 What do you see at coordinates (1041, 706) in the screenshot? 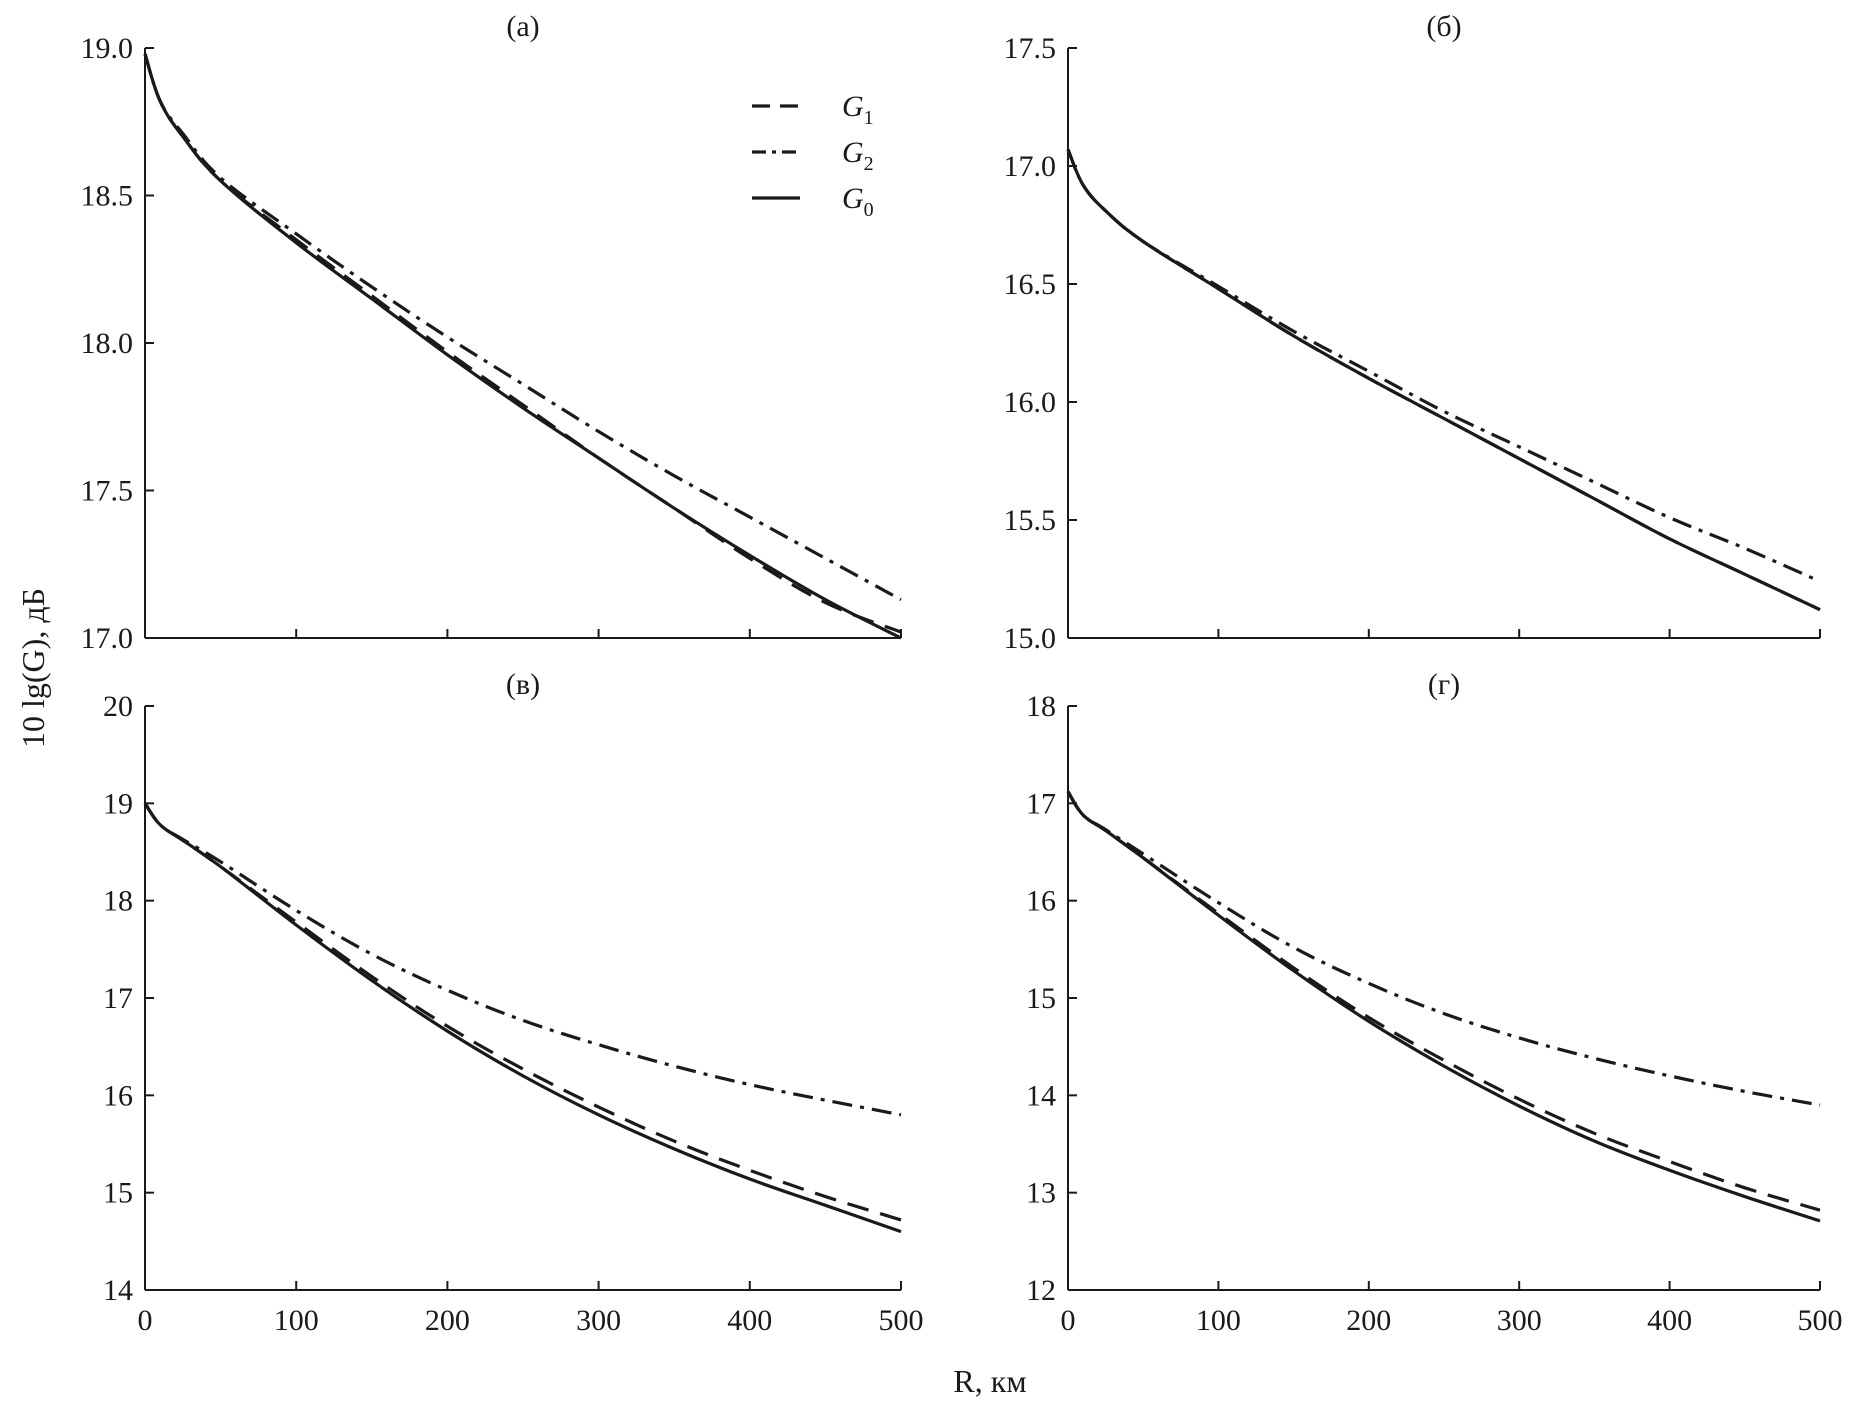
I see `panel-d-y-tick-label: 18` at bounding box center [1041, 706].